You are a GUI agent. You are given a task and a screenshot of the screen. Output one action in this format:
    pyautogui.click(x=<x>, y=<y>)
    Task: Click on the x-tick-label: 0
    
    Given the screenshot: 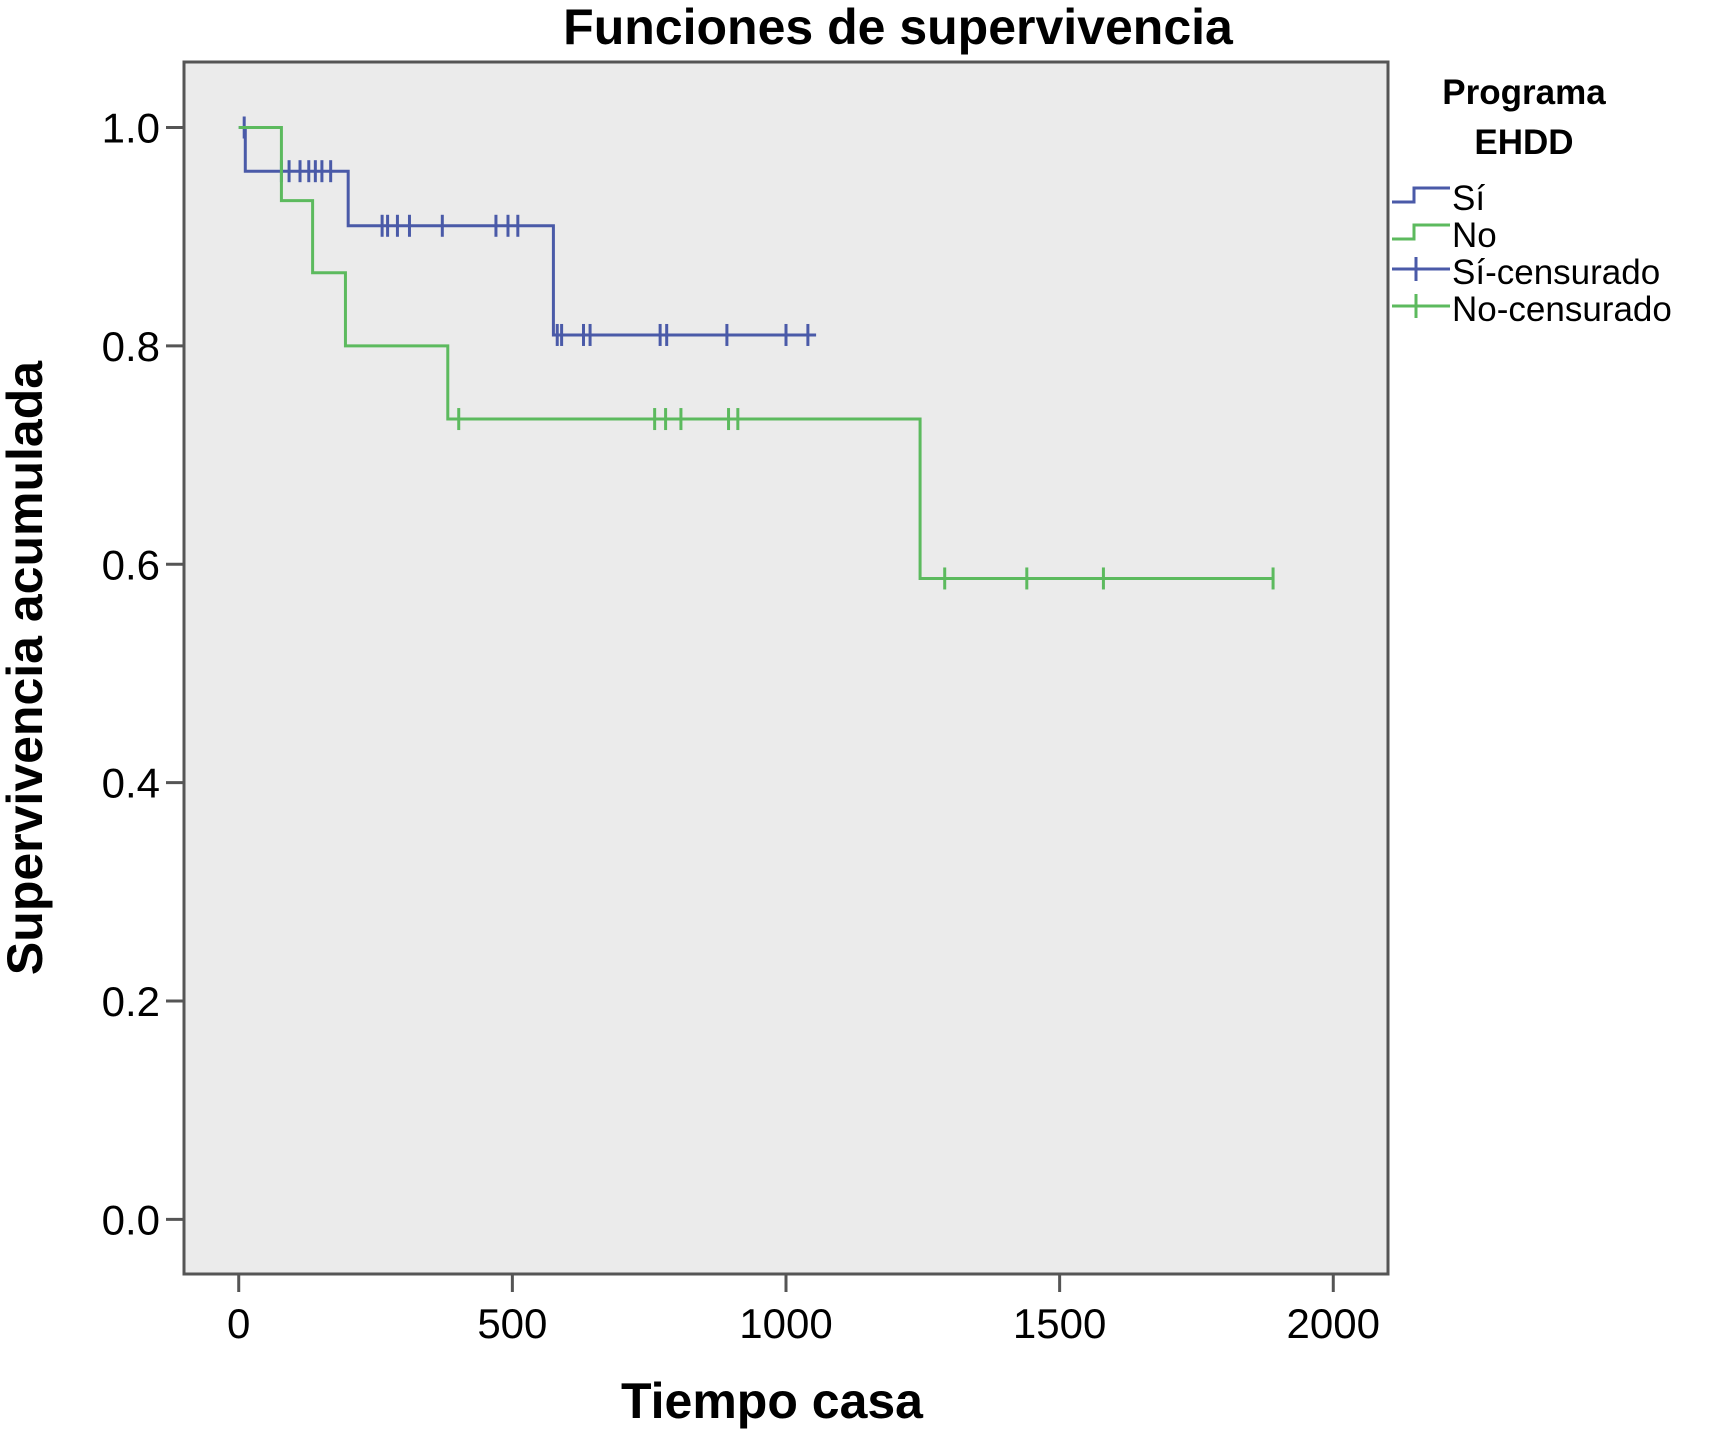 What is the action you would take?
    pyautogui.click(x=238, y=1323)
    